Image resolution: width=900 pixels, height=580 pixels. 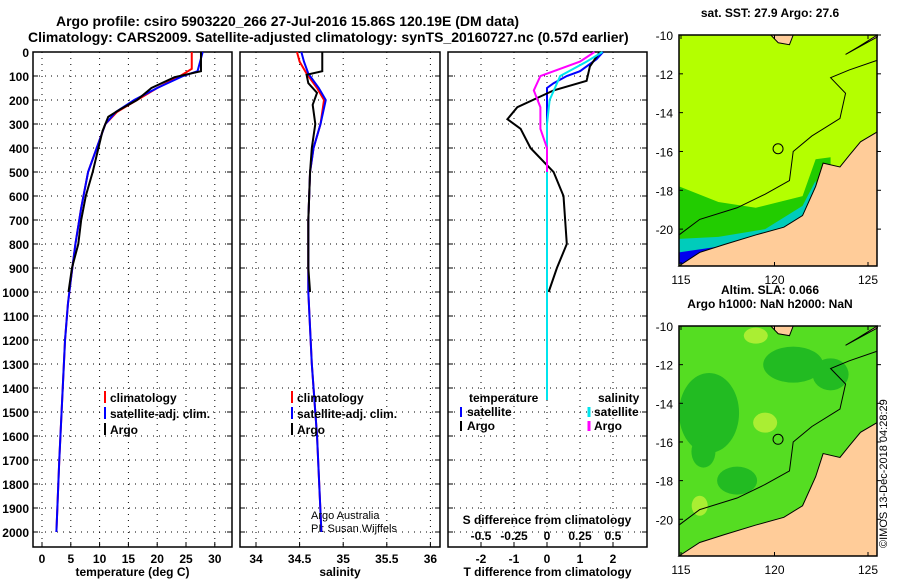 What do you see at coordinates (19, 149) in the screenshot?
I see `y-tick-label: 400` at bounding box center [19, 149].